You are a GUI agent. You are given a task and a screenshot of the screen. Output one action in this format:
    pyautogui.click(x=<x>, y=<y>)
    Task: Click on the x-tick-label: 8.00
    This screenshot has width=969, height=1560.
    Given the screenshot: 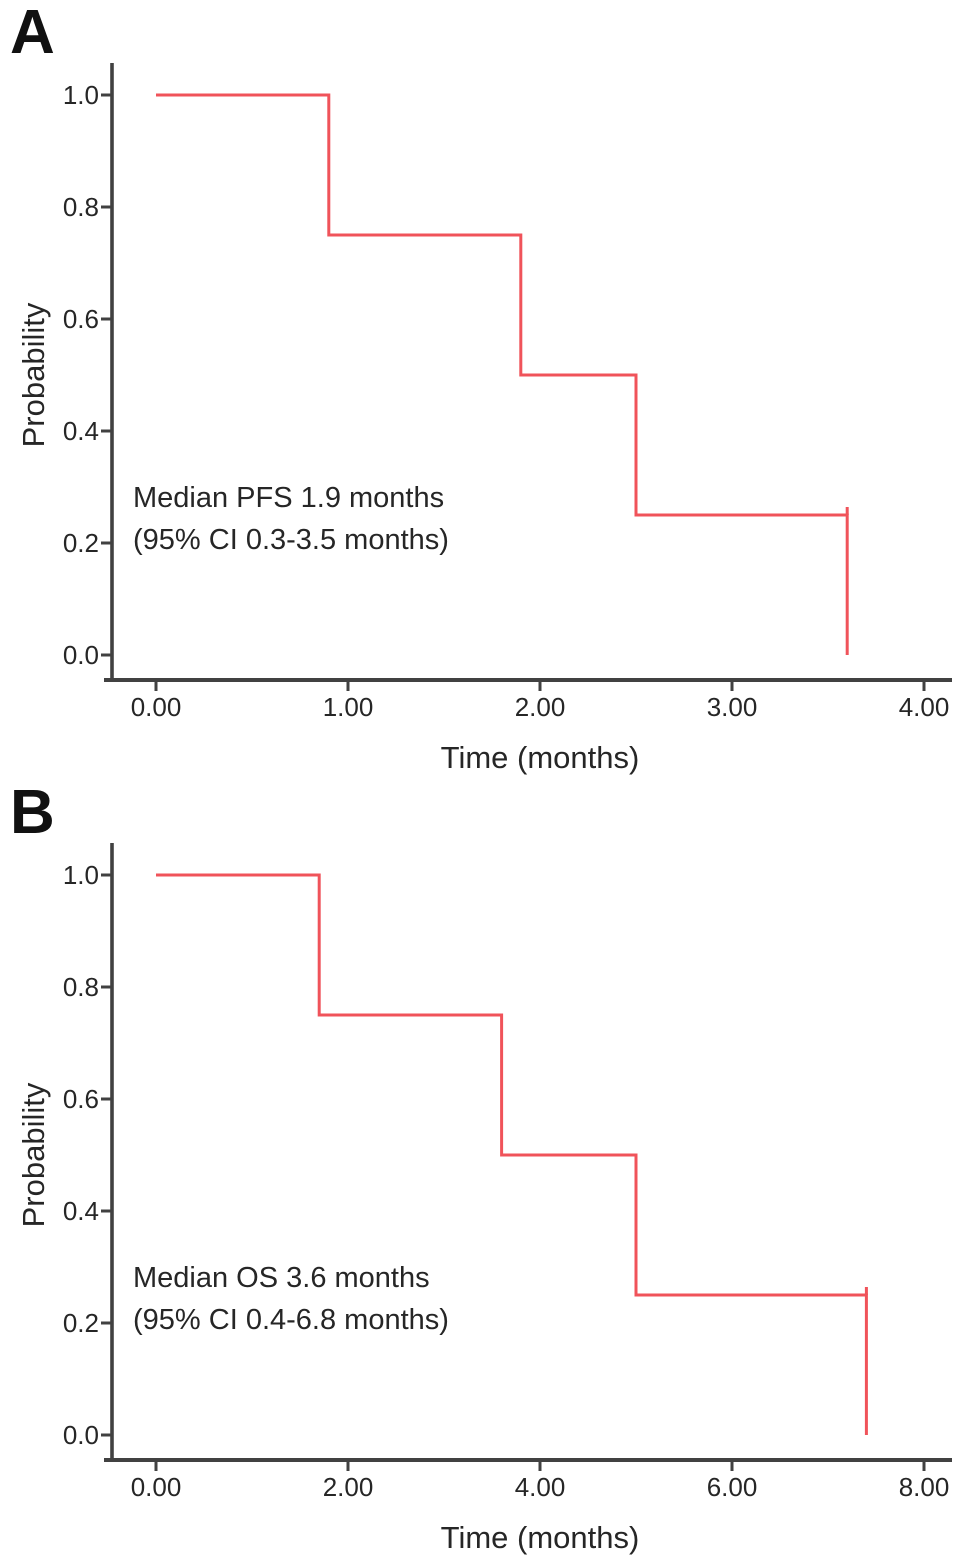 What is the action you would take?
    pyautogui.click(x=924, y=1487)
    